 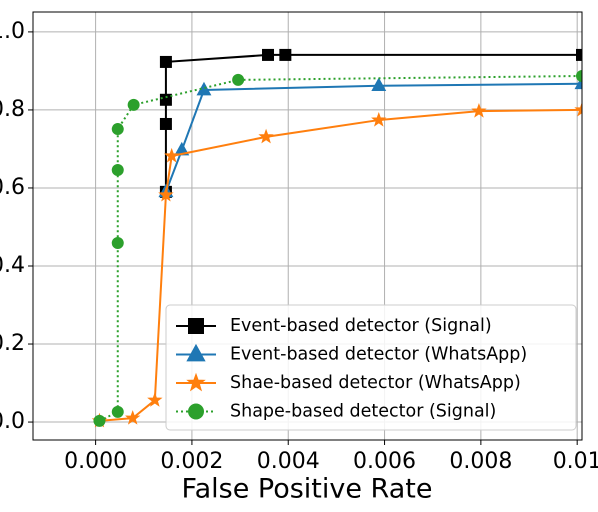 I want to click on x-tick-label: 0.002, so click(x=191, y=461).